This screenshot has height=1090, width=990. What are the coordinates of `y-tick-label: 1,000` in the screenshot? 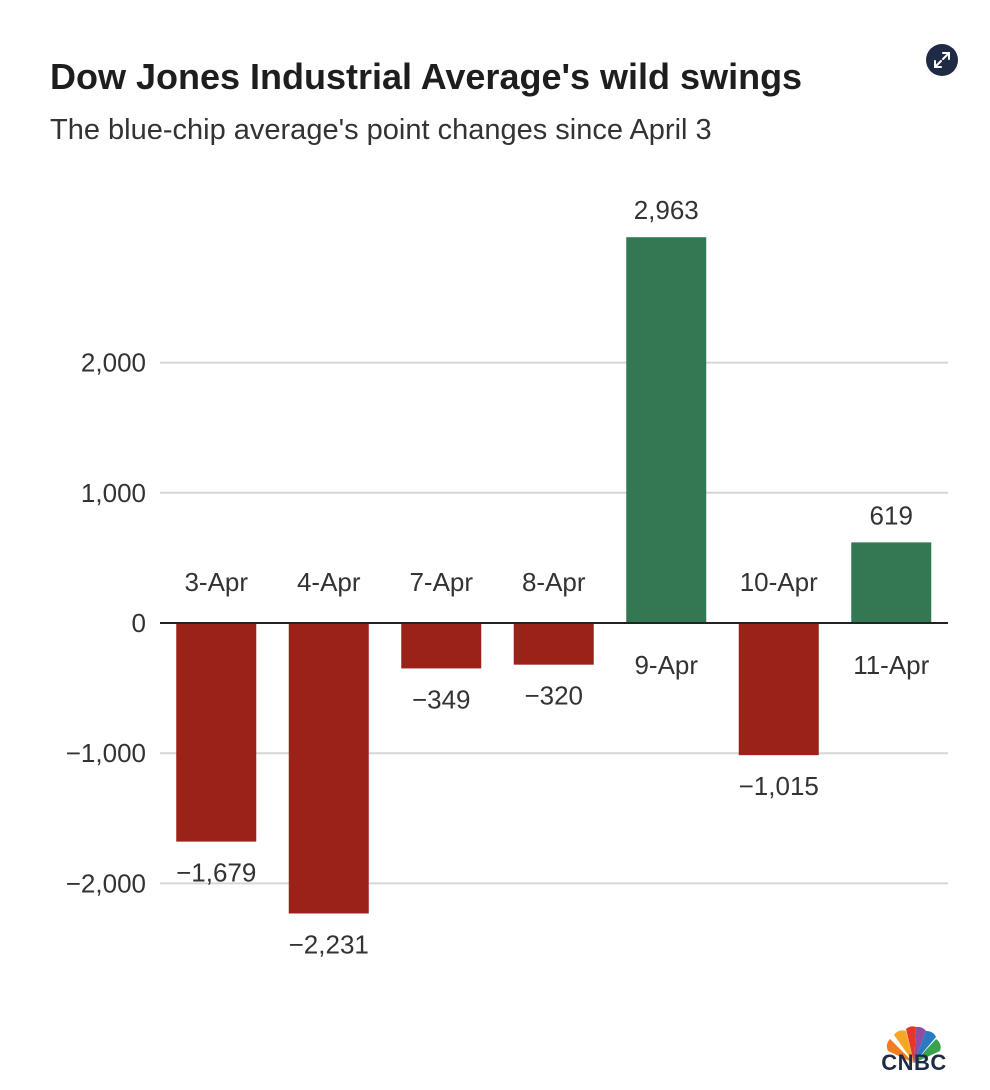 It's located at (113, 493).